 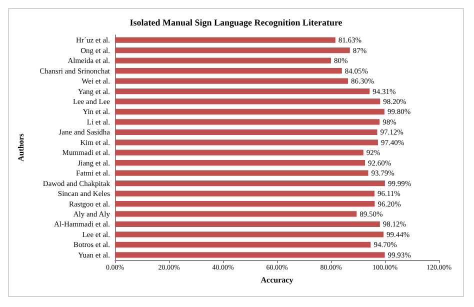 I want to click on y-axis-title: Authors, so click(x=21, y=147).